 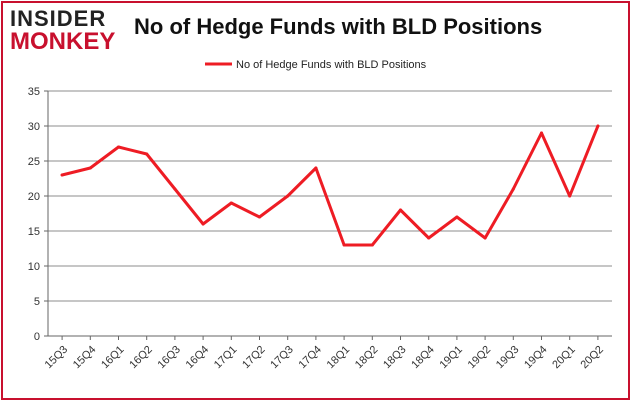 I want to click on x-tick-label: 19Q1, so click(x=451, y=358).